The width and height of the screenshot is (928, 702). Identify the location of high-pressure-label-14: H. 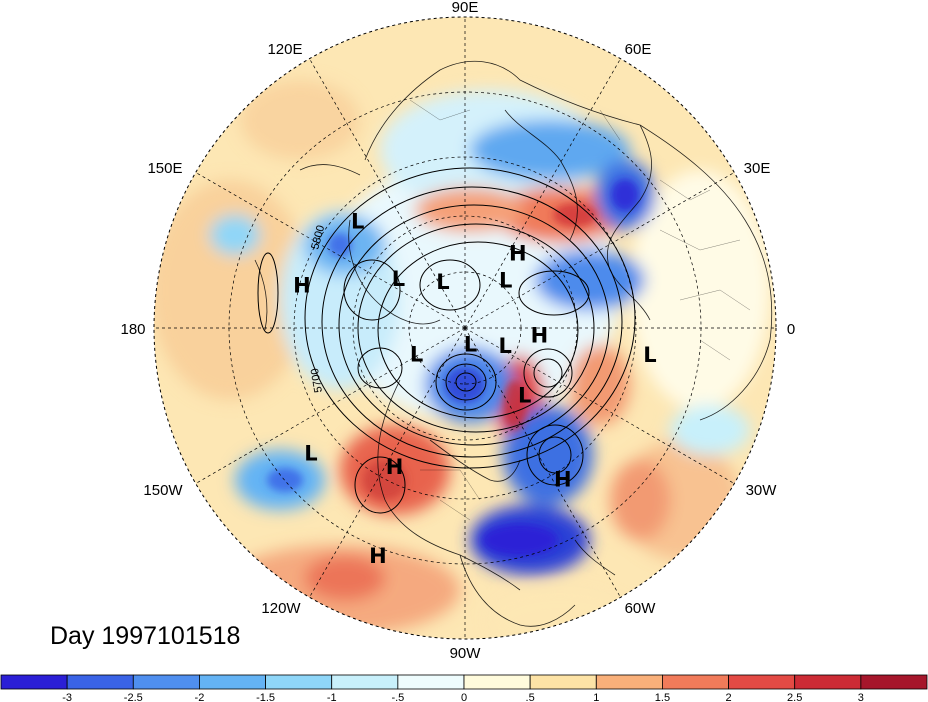
(563, 480).